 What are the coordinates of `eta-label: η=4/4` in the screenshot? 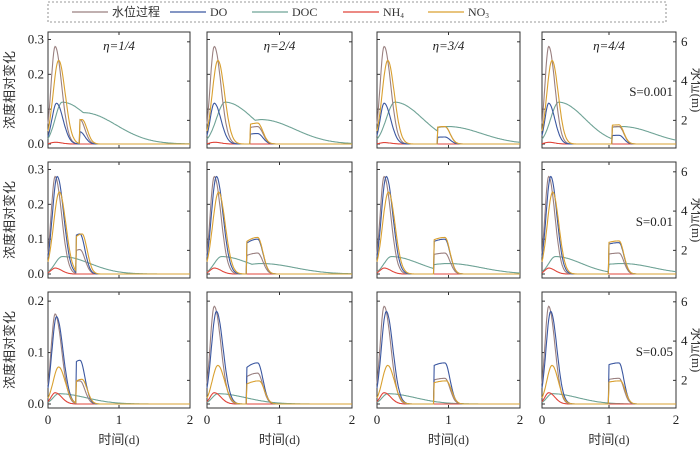 It's located at (609, 45).